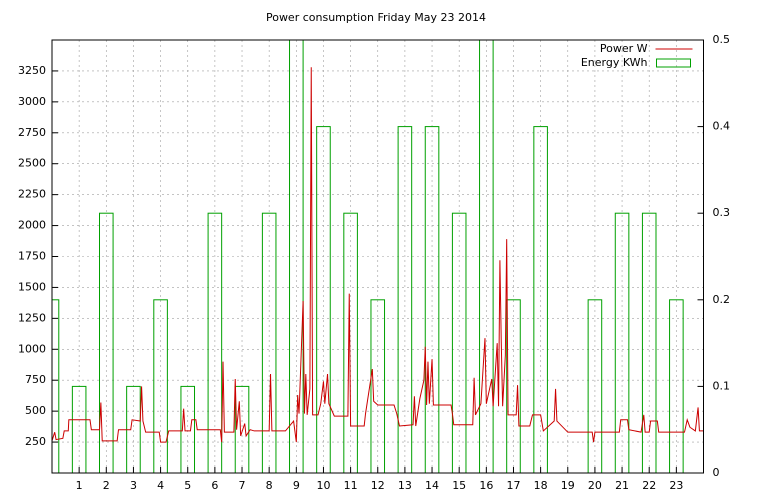 Image resolution: width=768 pixels, height=500 pixels. I want to click on y-tick-label: 1250, so click(32, 317).